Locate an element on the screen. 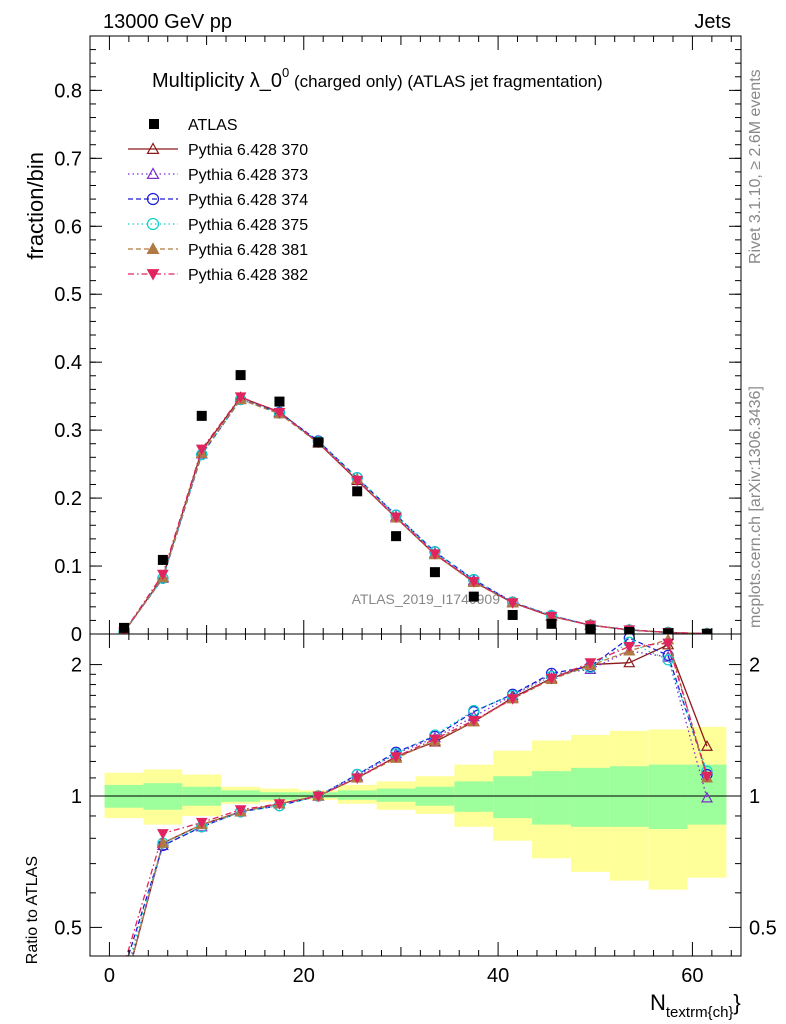 This screenshot has height=1024, width=786. ratio-xlabel: Ntextrm{ch}} is located at coordinates (695, 1005).